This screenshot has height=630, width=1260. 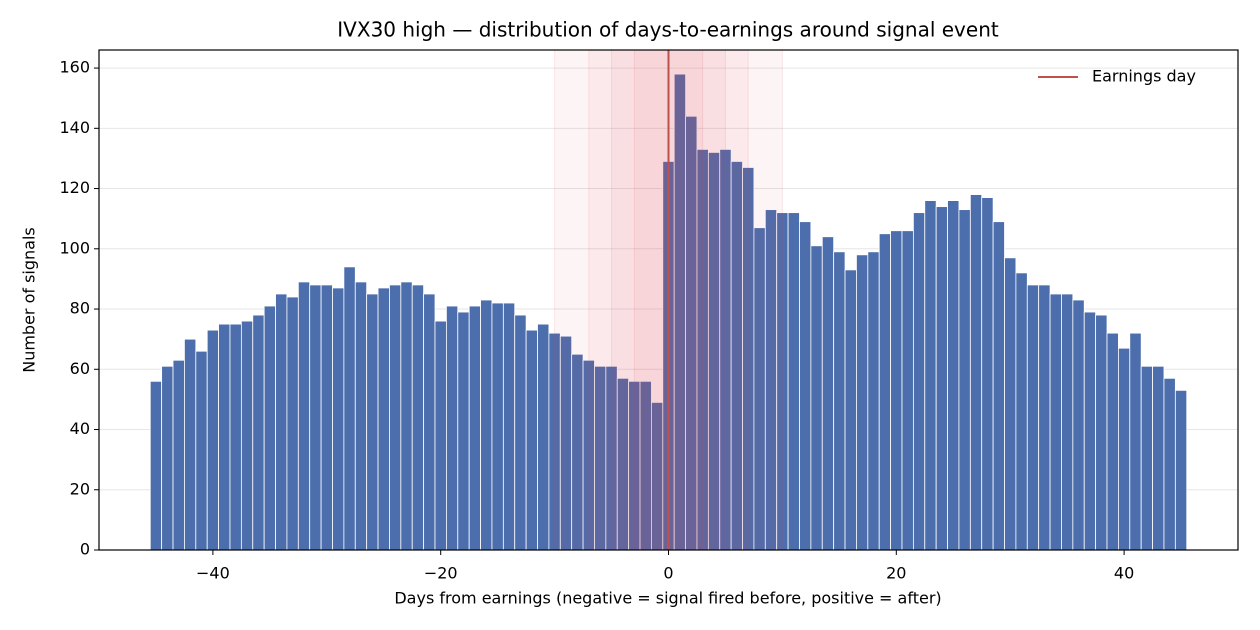 What do you see at coordinates (668, 573) in the screenshot?
I see `x-tick-label: 0` at bounding box center [668, 573].